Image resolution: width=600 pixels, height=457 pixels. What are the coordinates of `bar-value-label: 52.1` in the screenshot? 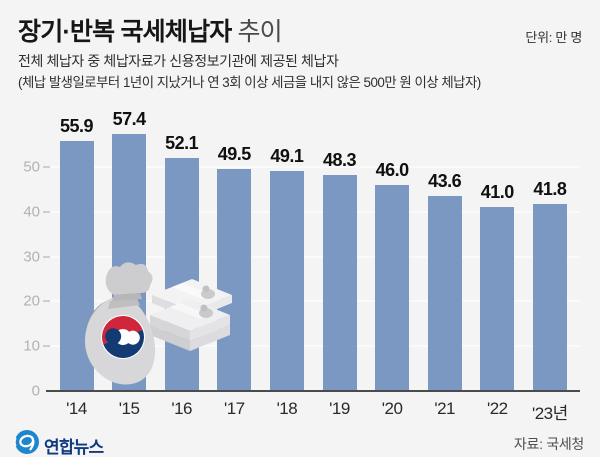 It's located at (182, 142).